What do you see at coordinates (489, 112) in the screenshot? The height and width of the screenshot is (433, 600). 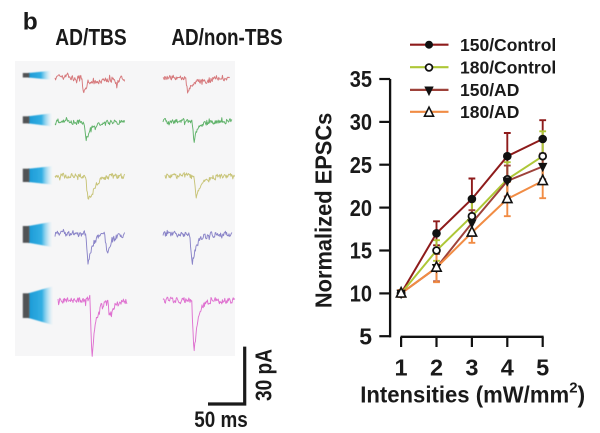 I see `svg-text: 180/AD` at bounding box center [489, 112].